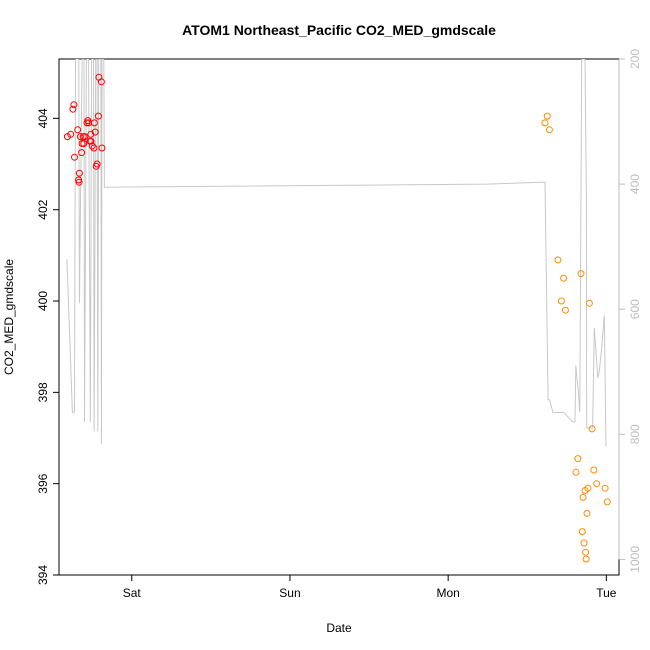  Describe the element at coordinates (370, 587) in the screenshot. I see `x-axis: Sat Sun Mon Tue` at that location.